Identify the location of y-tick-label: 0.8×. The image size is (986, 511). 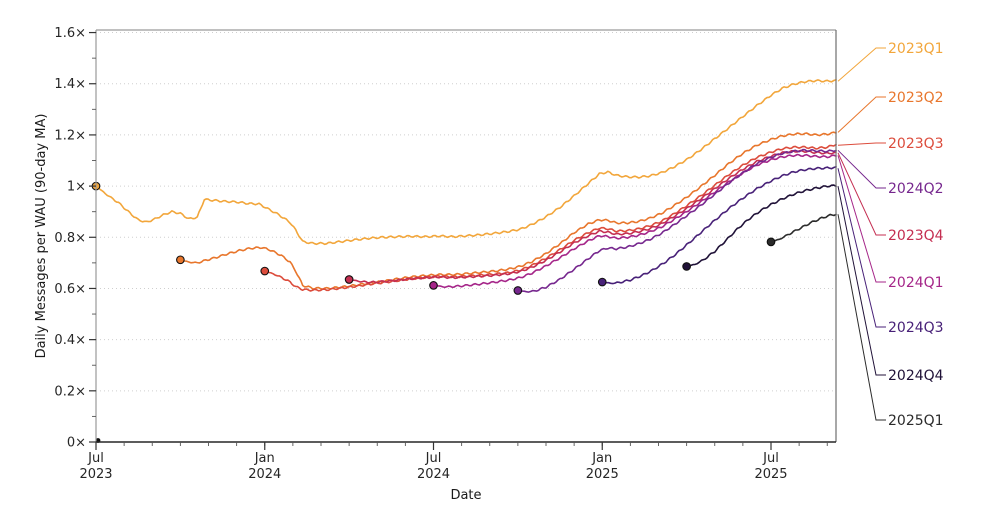
(70, 238).